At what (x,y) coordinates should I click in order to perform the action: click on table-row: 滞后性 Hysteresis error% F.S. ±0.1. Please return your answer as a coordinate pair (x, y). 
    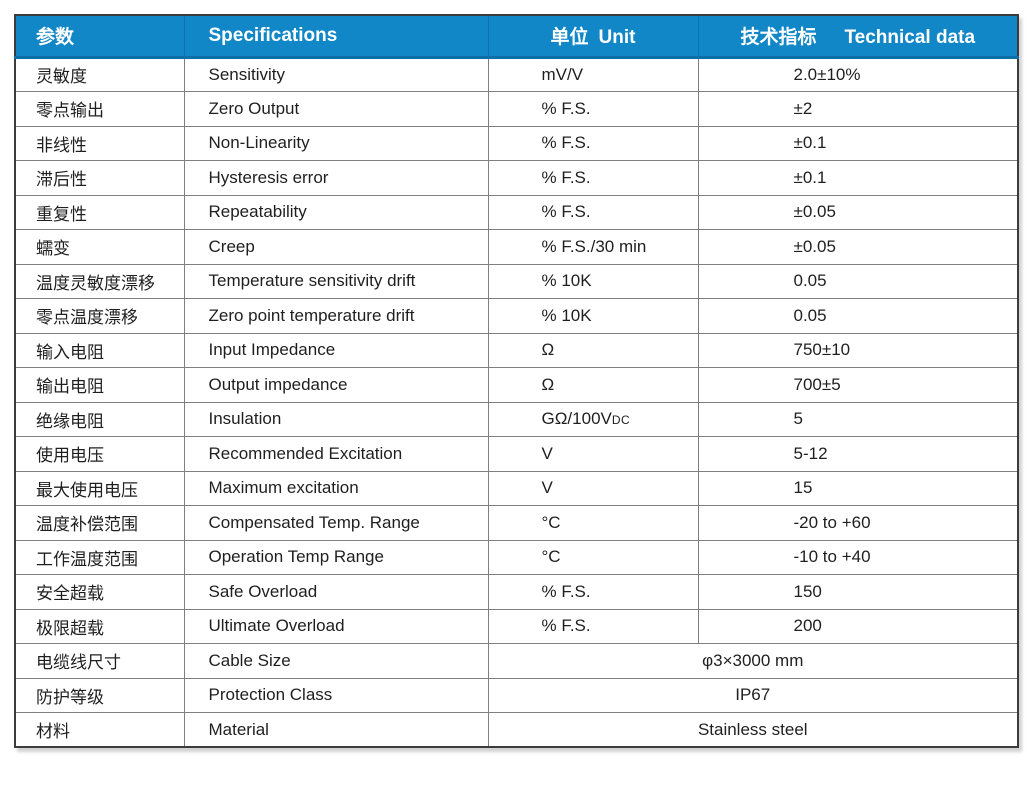
    Looking at the image, I should click on (516, 178).